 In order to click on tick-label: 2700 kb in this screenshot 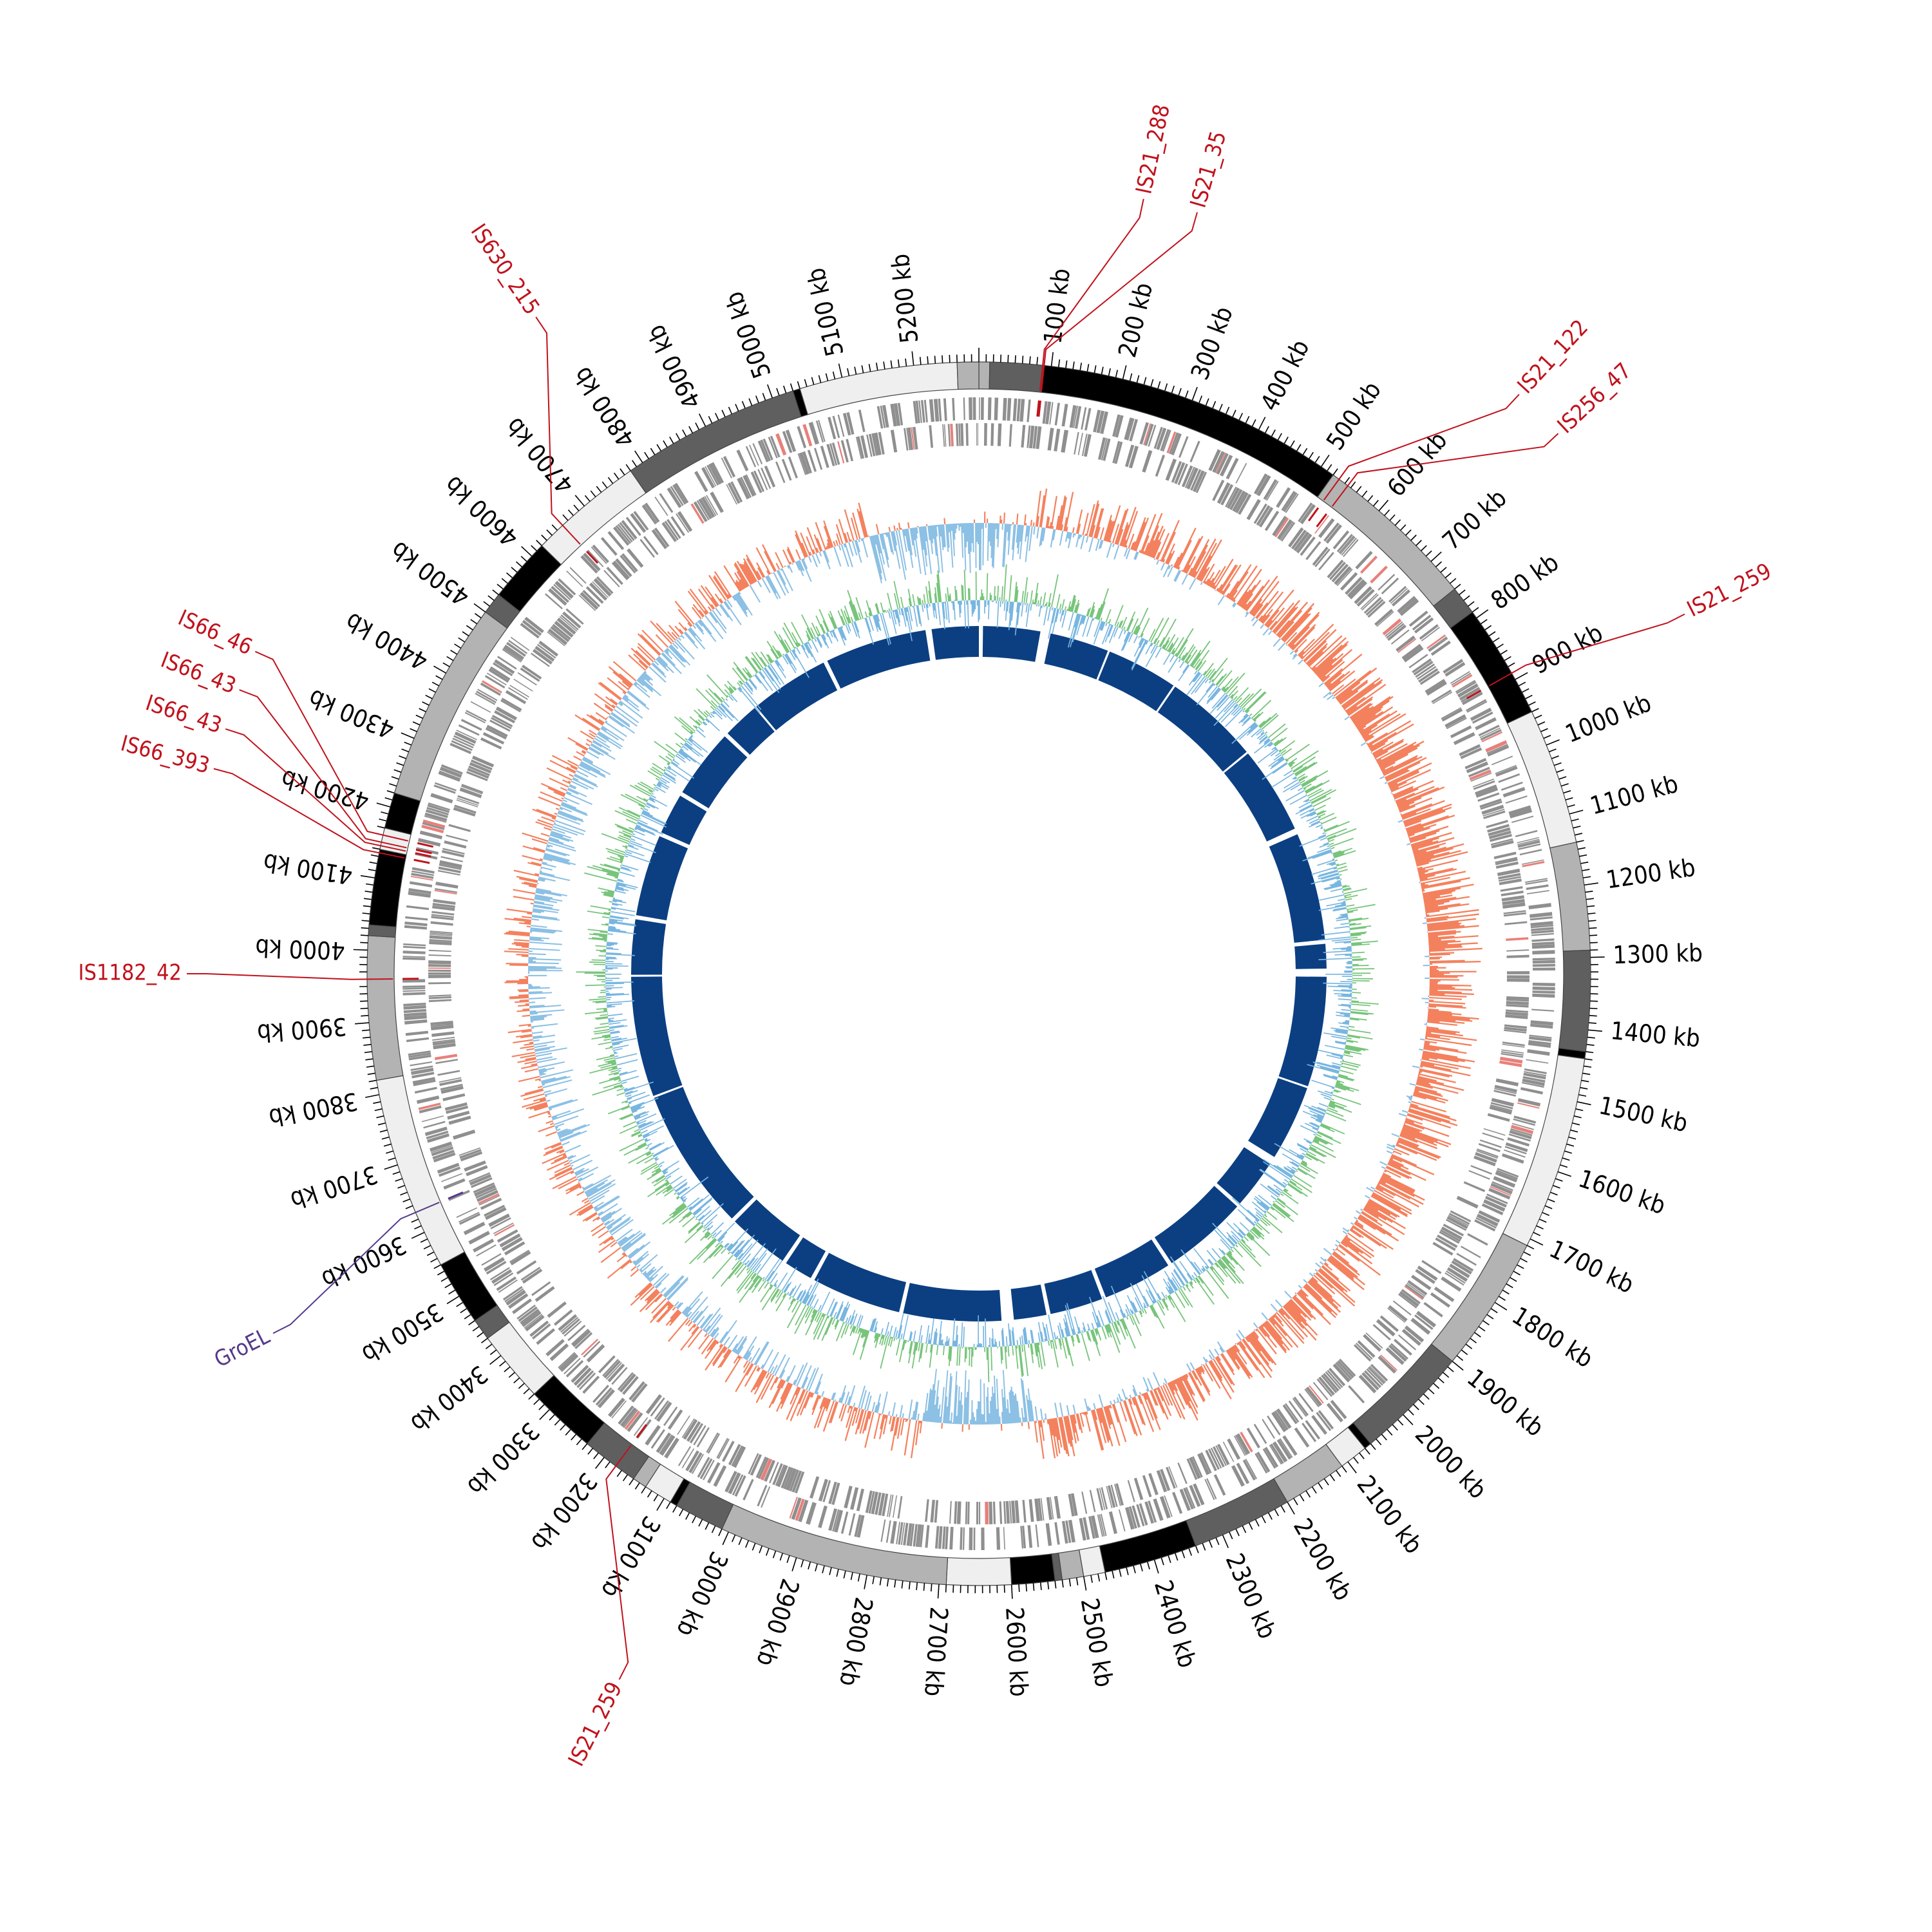, I will do `click(936, 1652)`.